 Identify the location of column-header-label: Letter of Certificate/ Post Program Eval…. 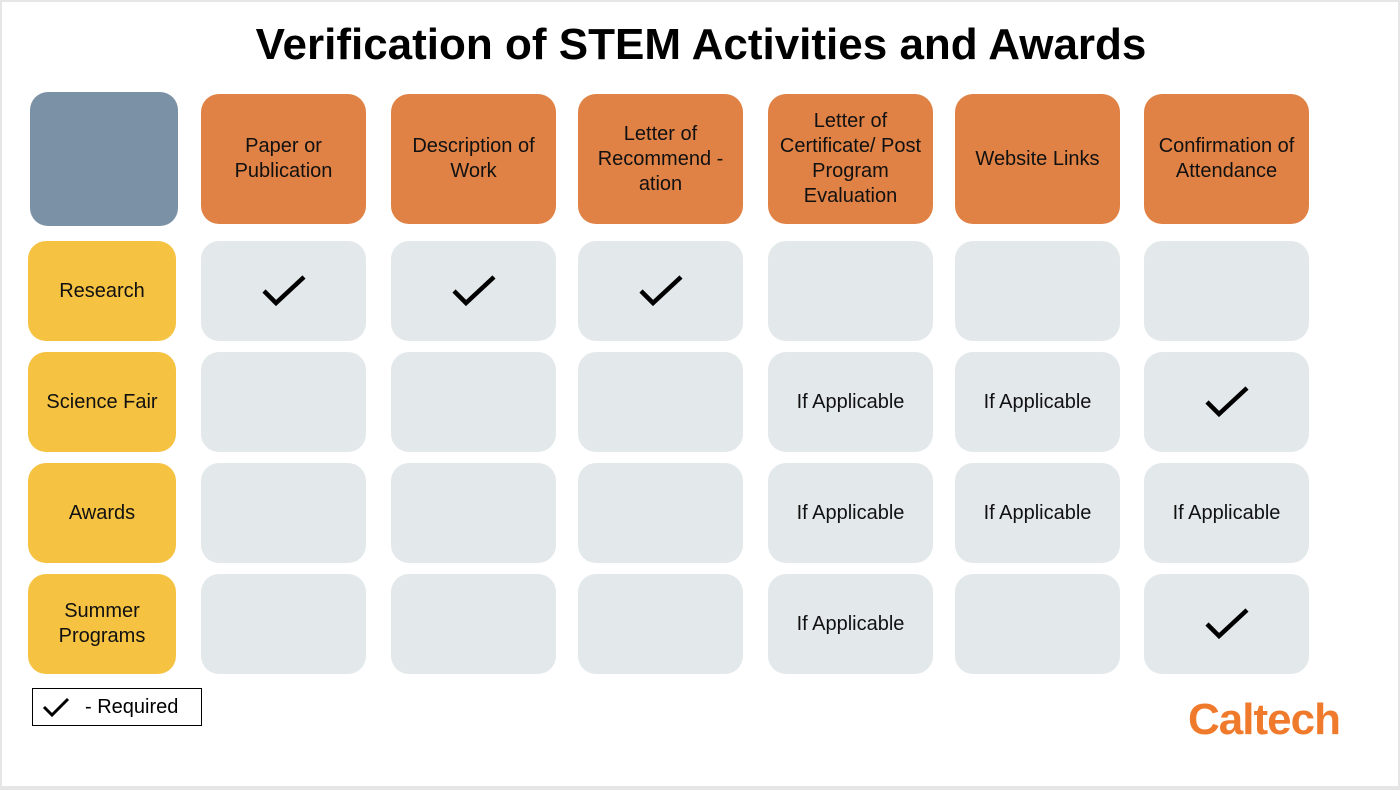
(850, 158).